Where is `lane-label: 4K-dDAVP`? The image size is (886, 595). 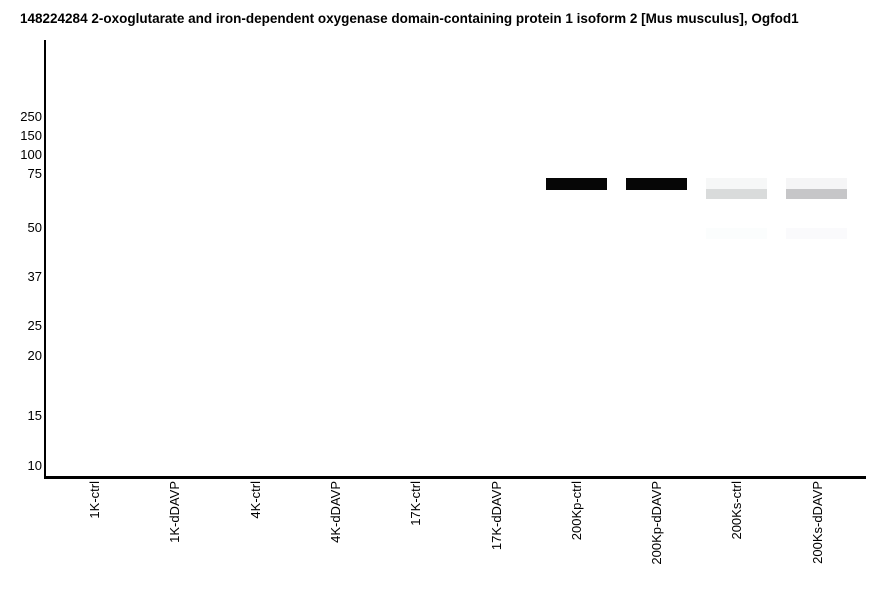
lane-label: 4K-dDAVP is located at coordinates (335, 512).